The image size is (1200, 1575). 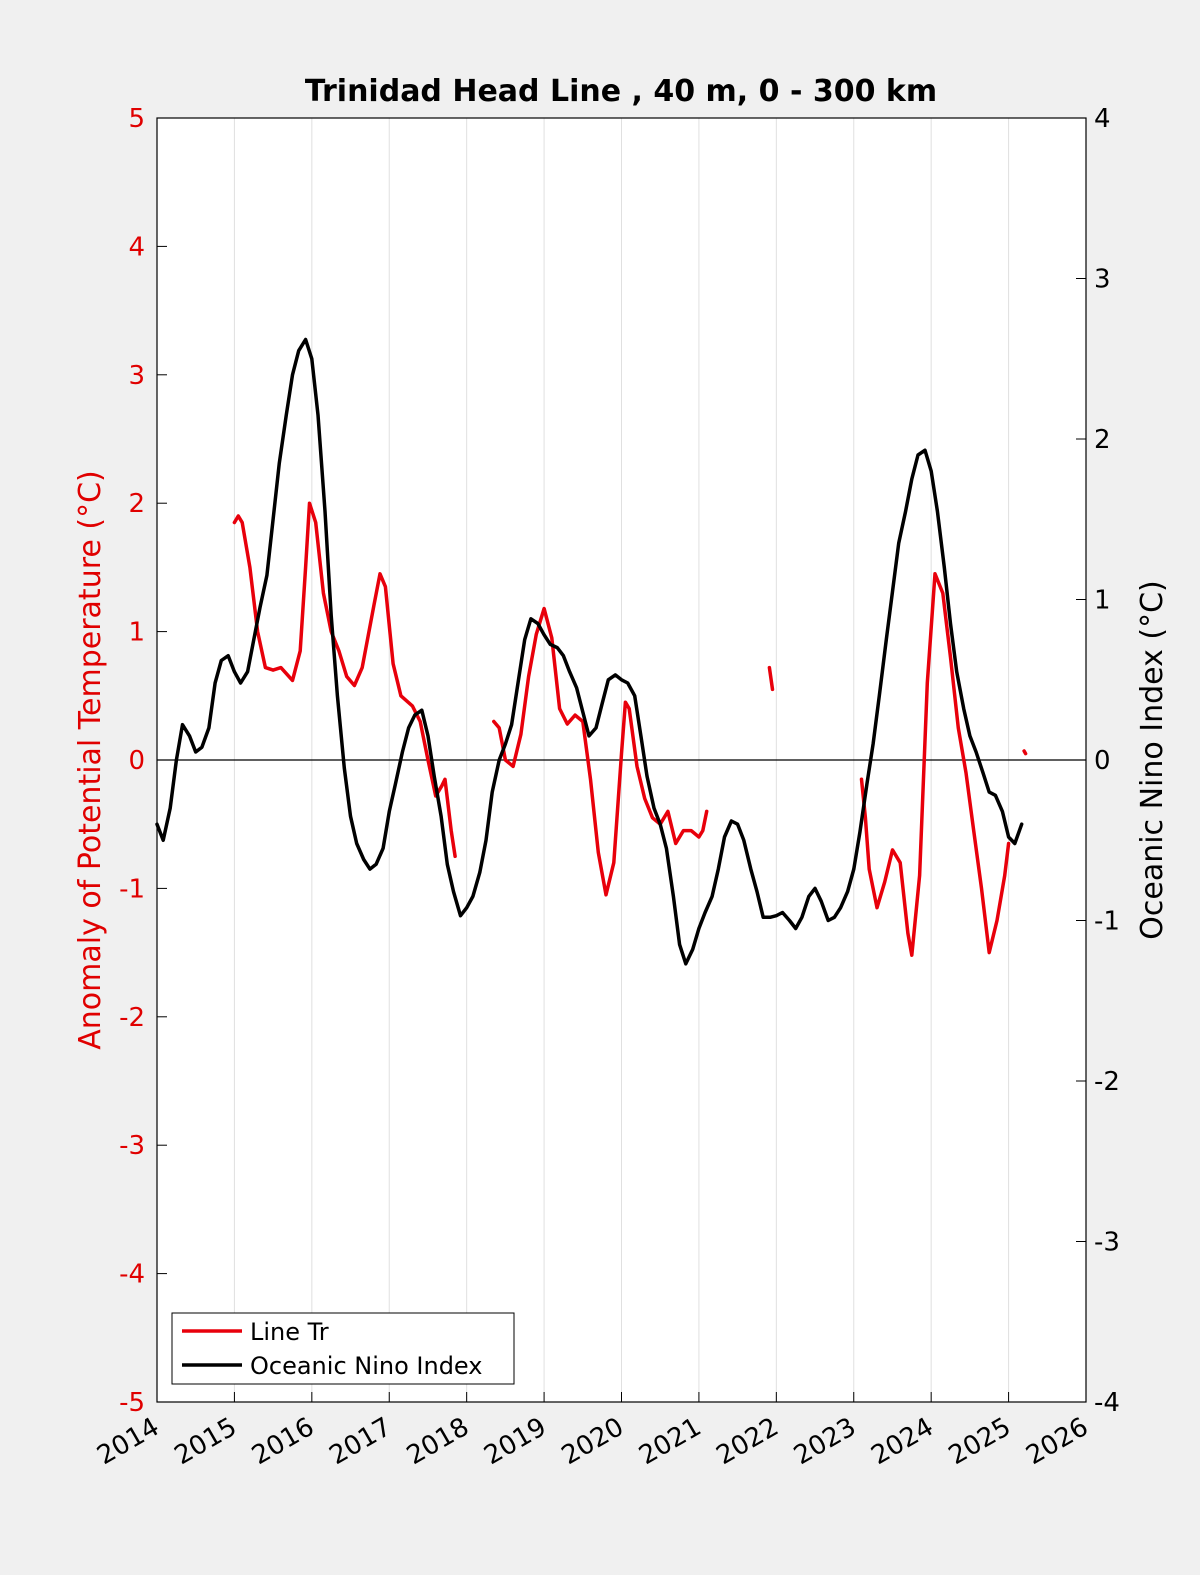 I want to click on chart-title: Trinidad Head Line , 40 m, 0 - 300 km, so click(x=621, y=91).